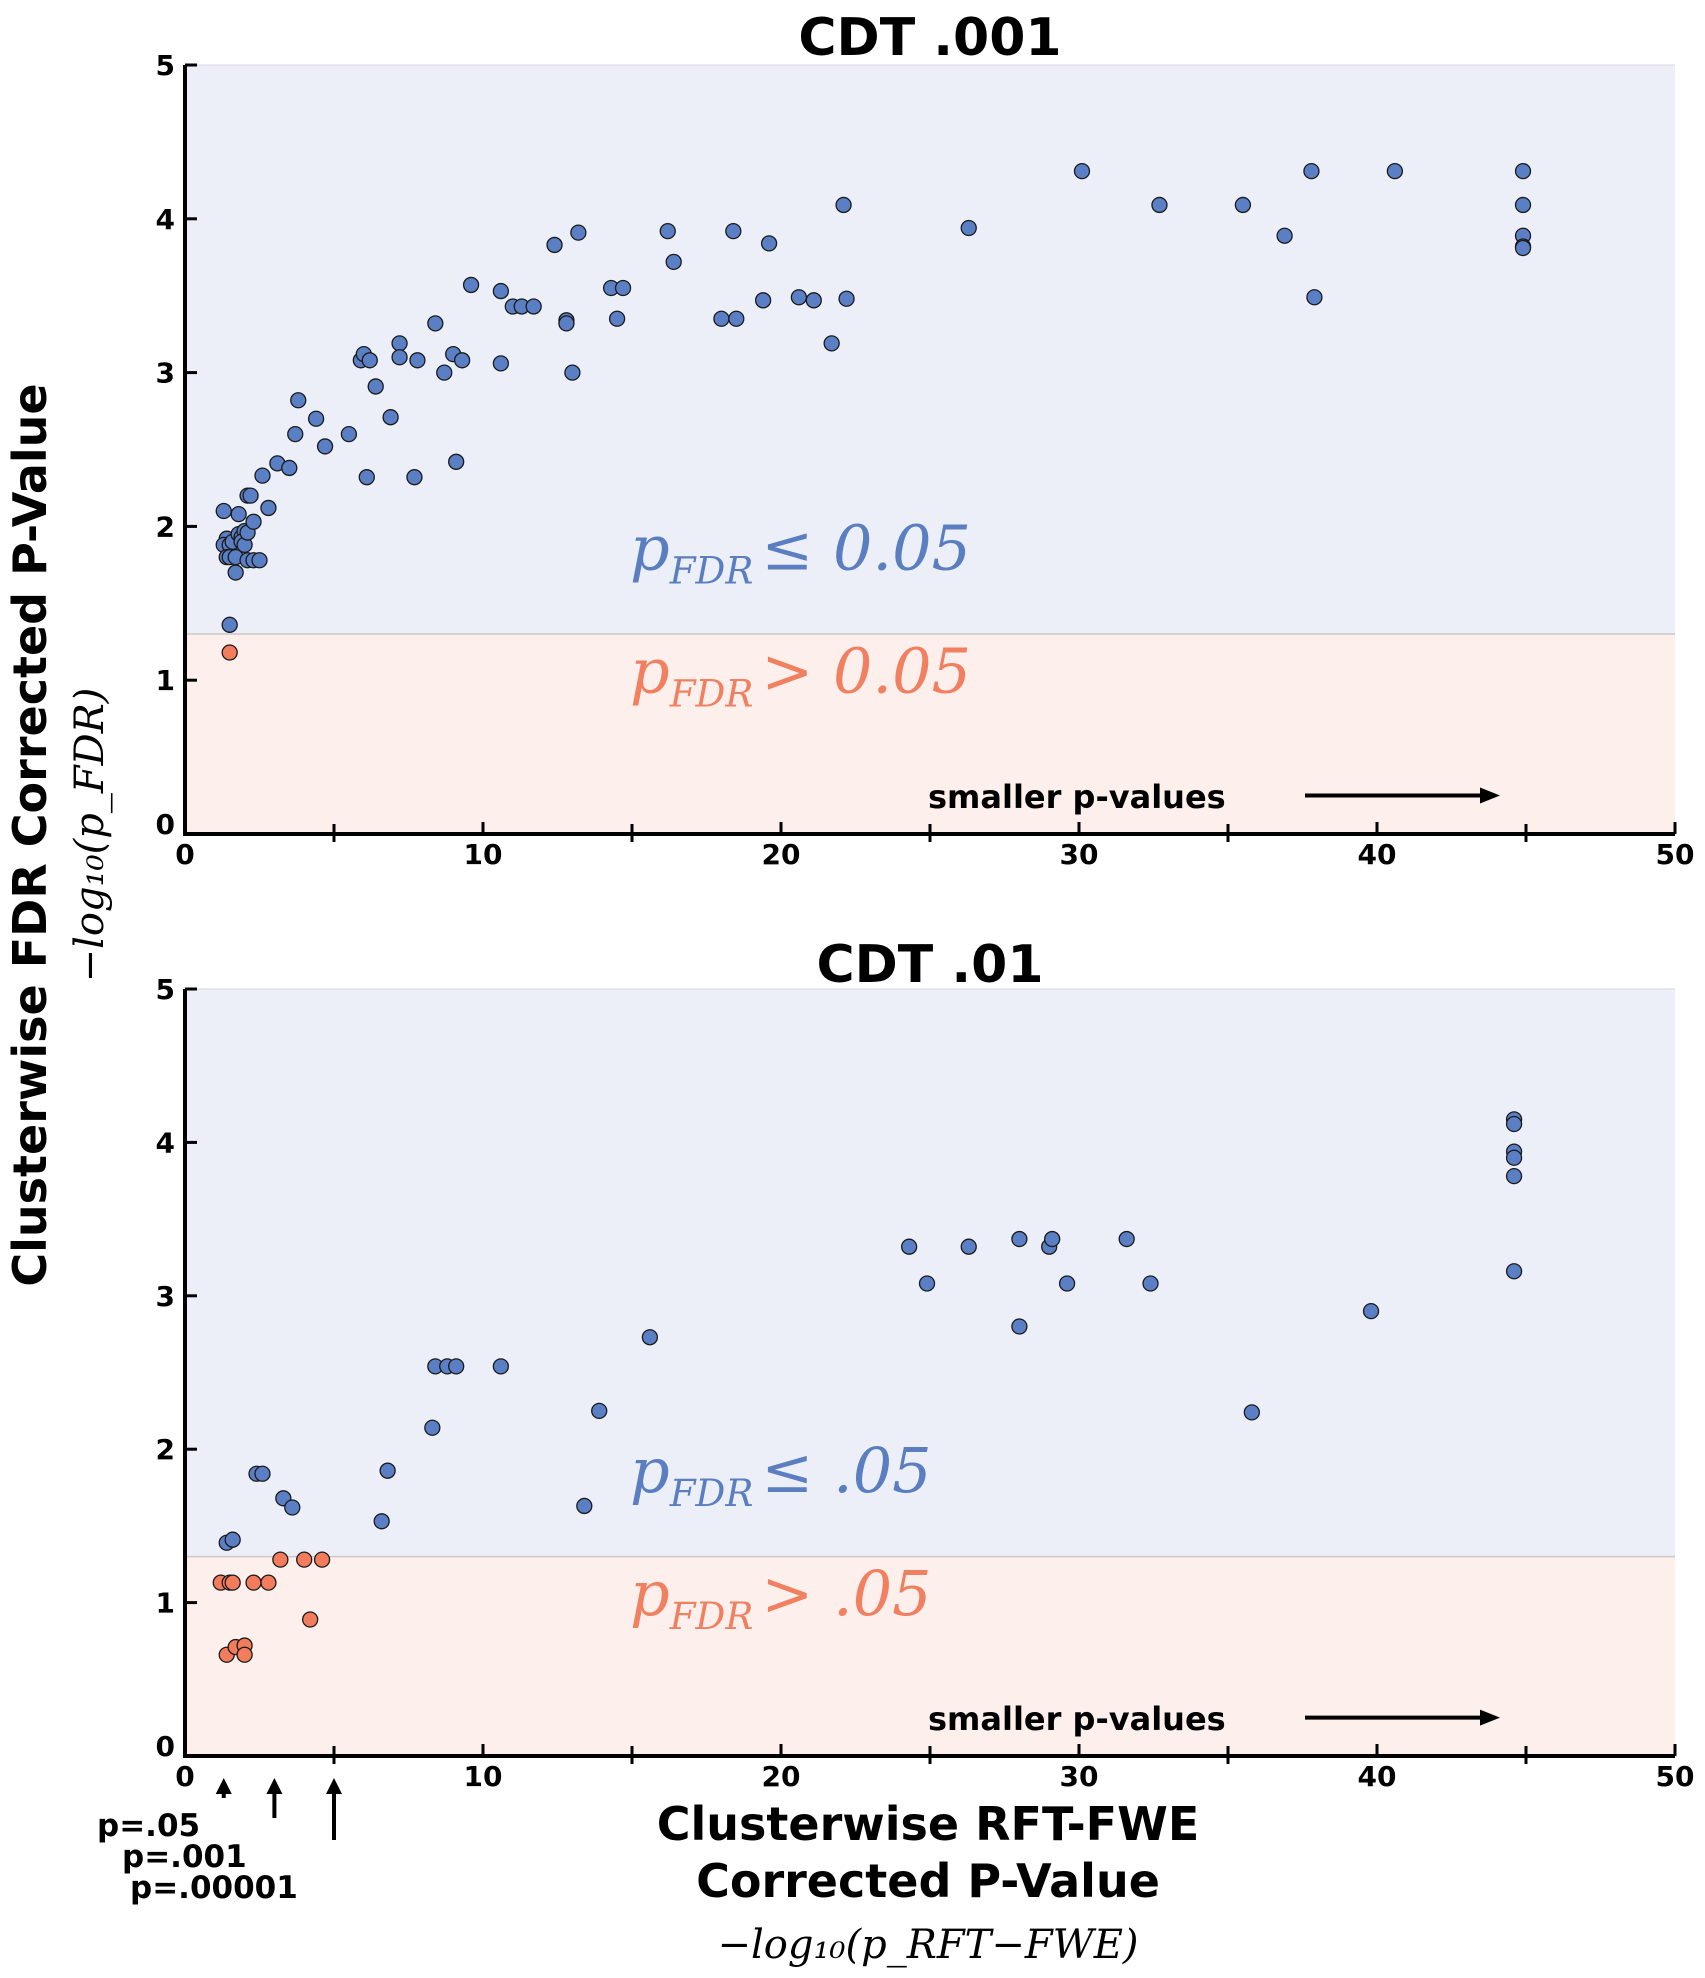 The height and width of the screenshot is (1978, 1705). What do you see at coordinates (214, 1888) in the screenshot?
I see `p-marker-label: p=.00001` at bounding box center [214, 1888].